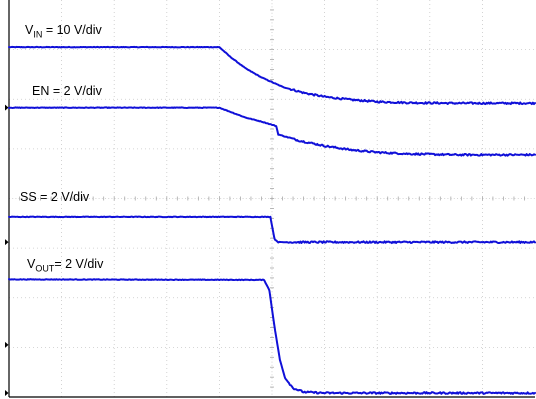  I want to click on trace-ss, so click(272, 230).